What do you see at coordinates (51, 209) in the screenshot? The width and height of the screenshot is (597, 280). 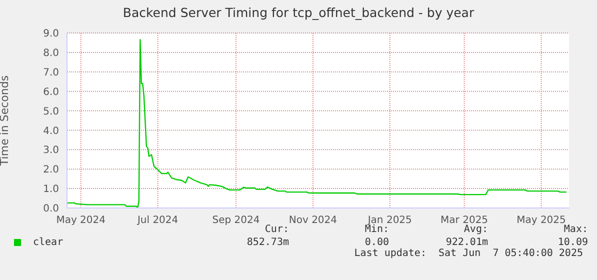 I see `y-tick-label: 0.0` at bounding box center [51, 209].